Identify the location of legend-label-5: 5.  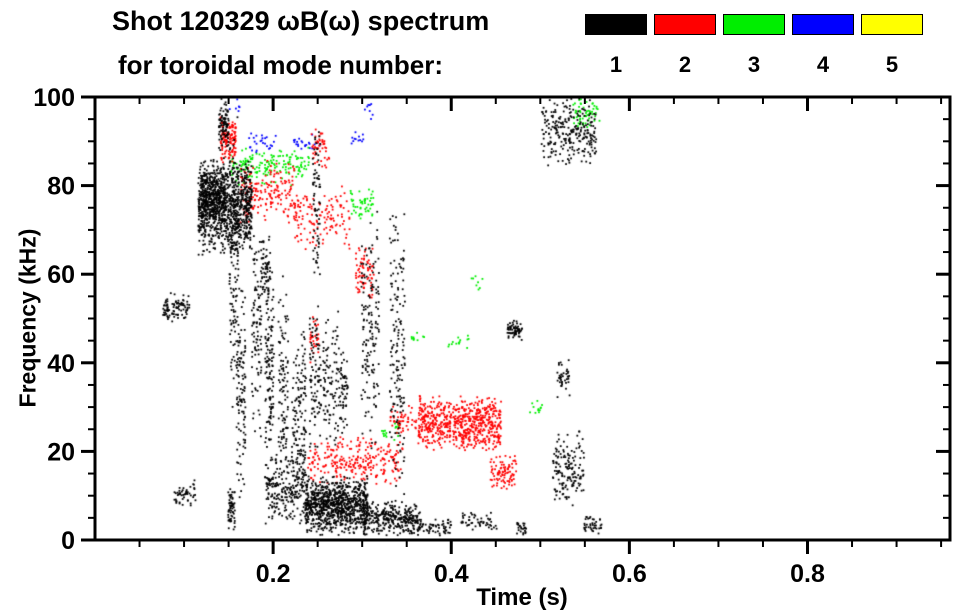
(892, 64).